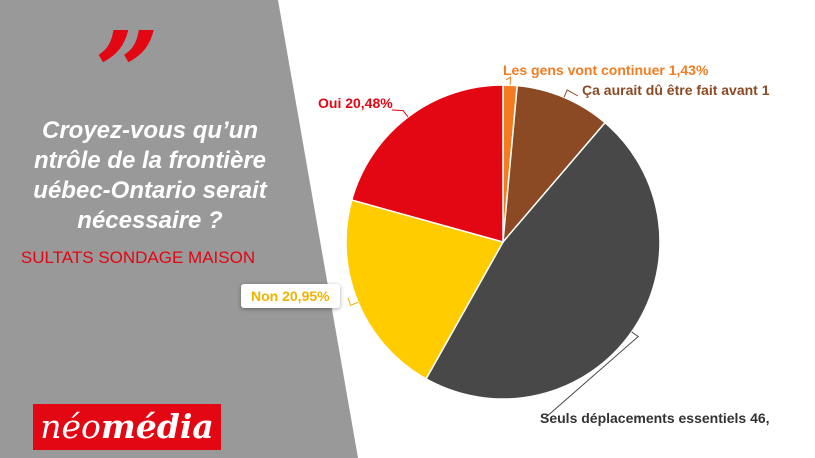  Describe the element at coordinates (150, 160) in the screenshot. I see `question-line: ntrôle de la frontière` at that location.